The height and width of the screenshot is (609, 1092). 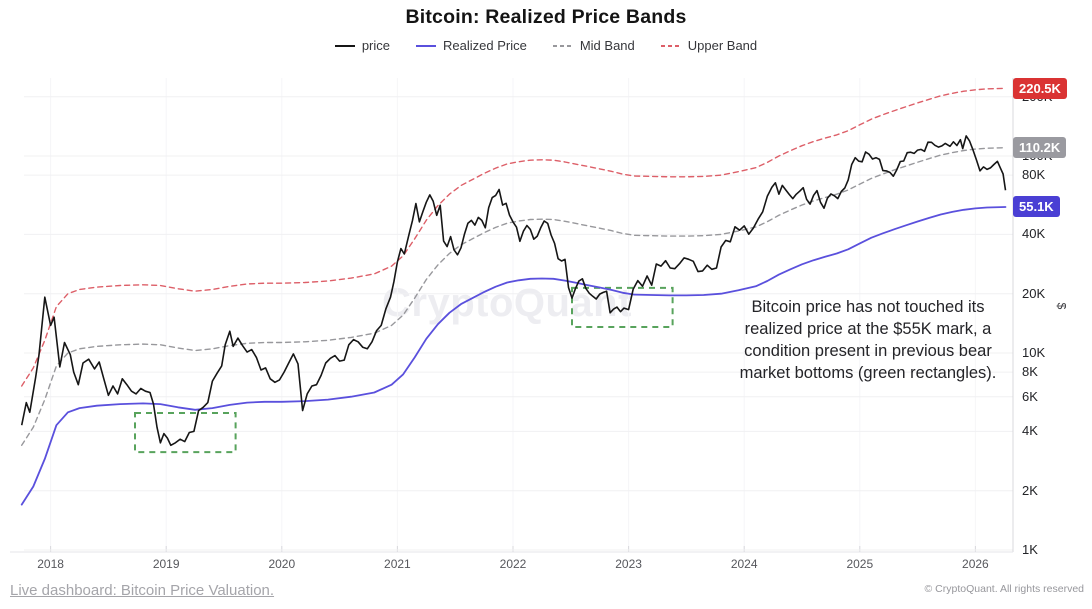 What do you see at coordinates (1040, 88) in the screenshot?
I see `current-value-badge-upper-band: 220.5K` at bounding box center [1040, 88].